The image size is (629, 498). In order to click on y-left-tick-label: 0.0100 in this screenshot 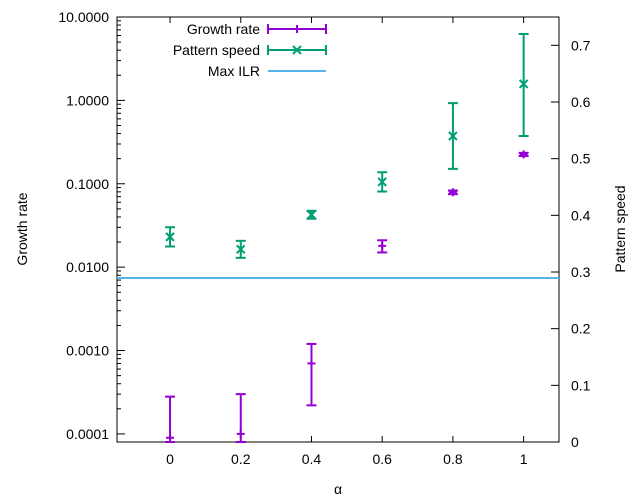, I will do `click(87, 267)`.